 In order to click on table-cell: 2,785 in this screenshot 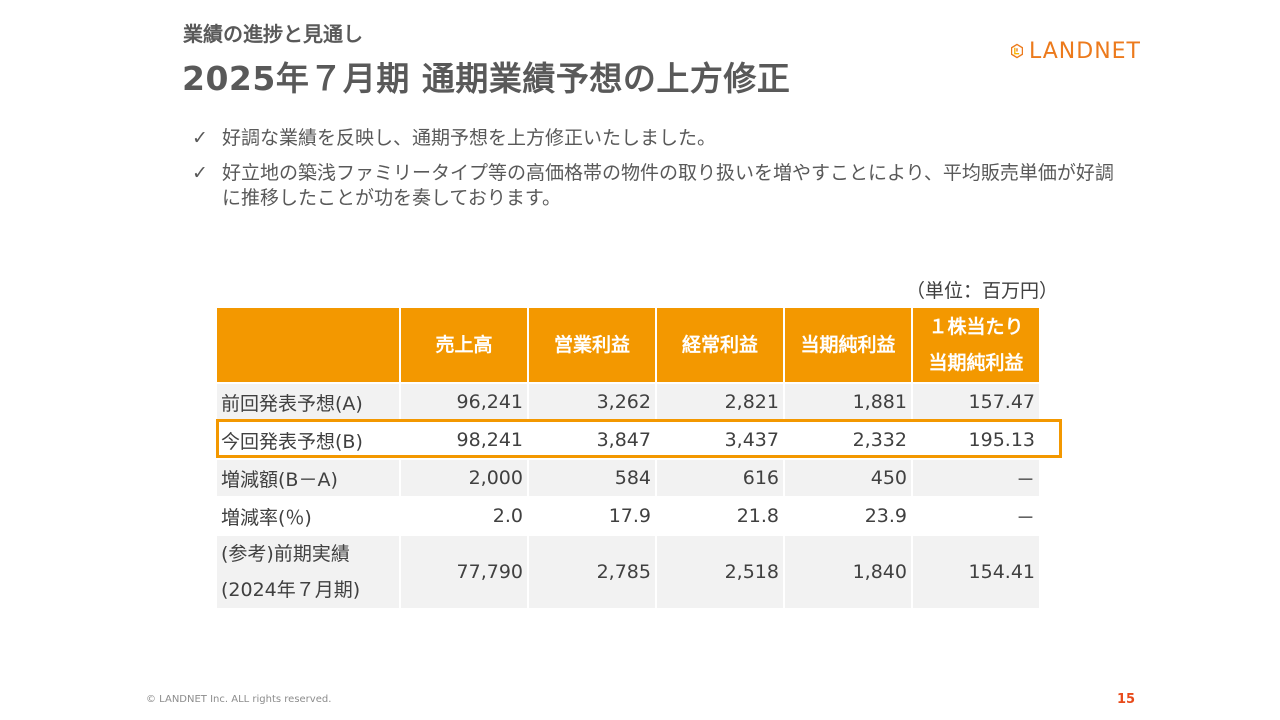, I will do `click(592, 572)`.